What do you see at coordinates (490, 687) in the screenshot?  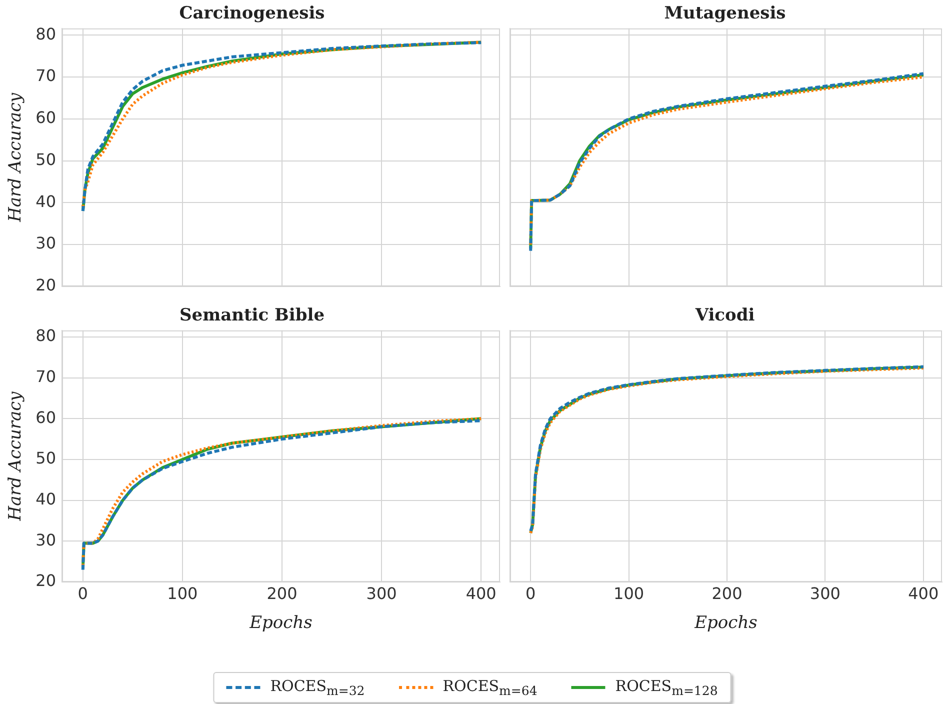 I see `legend-label: ROCES$_{m=64}$` at bounding box center [490, 687].